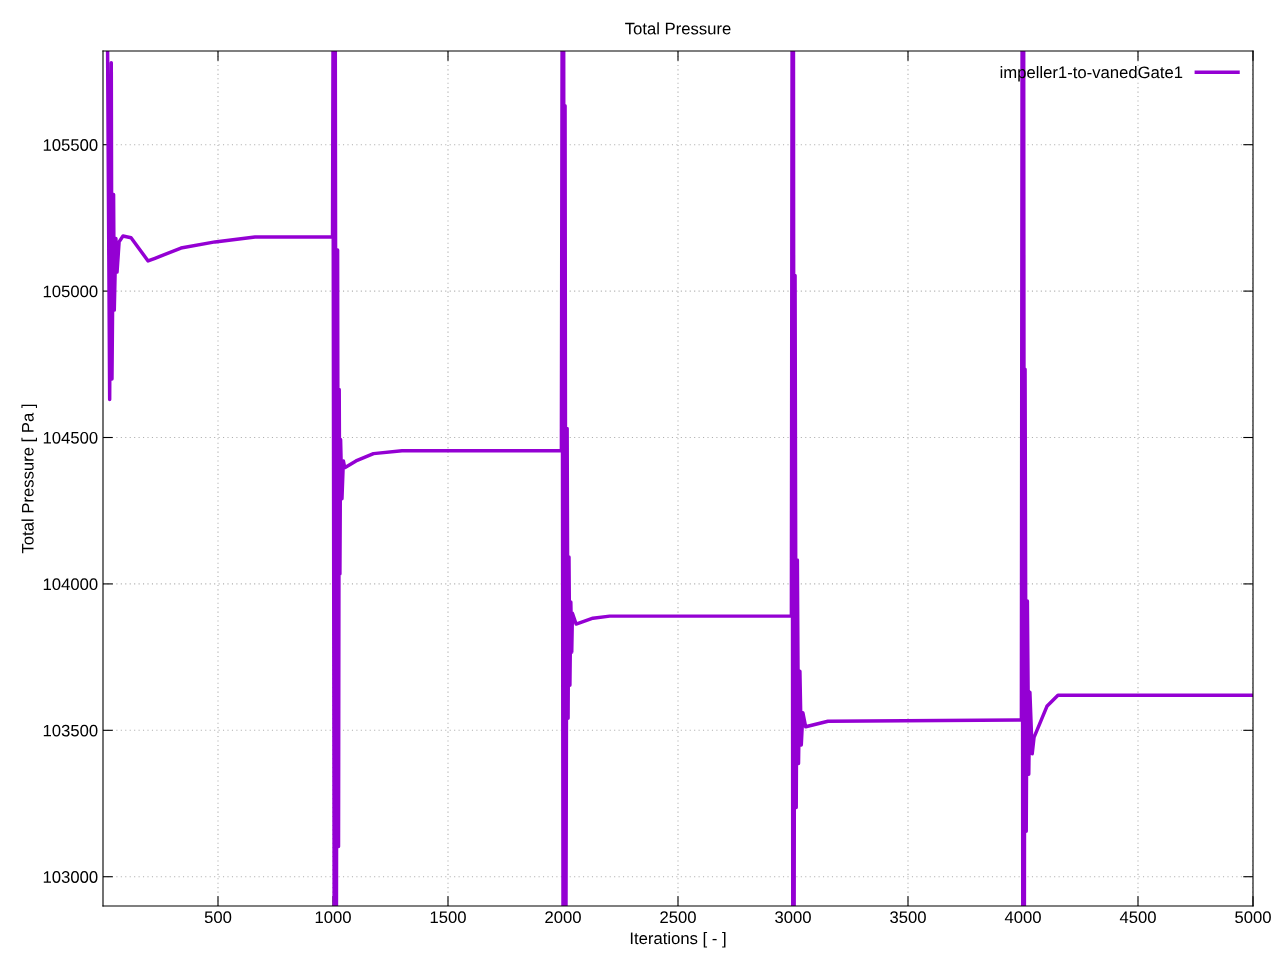 The height and width of the screenshot is (960, 1280). I want to click on y-tick-label: 105500, so click(70, 145).